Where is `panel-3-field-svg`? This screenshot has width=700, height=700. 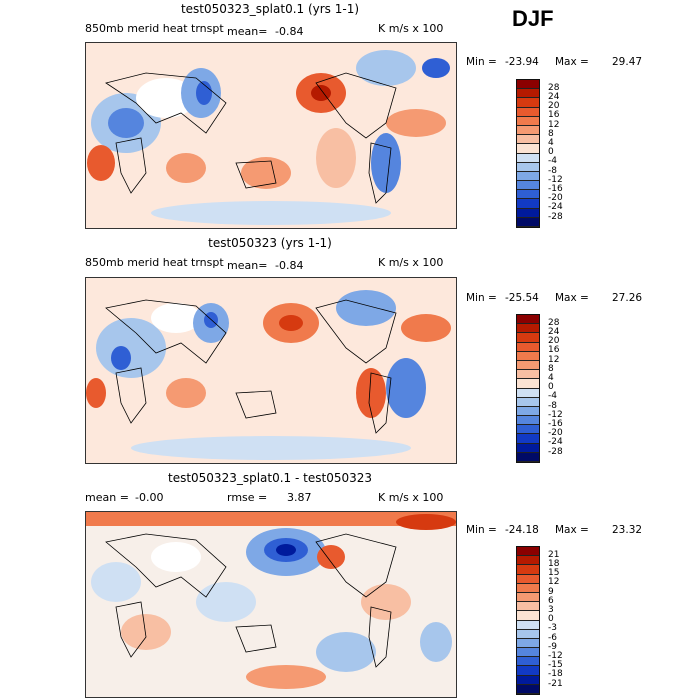 panel-3-field-svg is located at coordinates (271, 604).